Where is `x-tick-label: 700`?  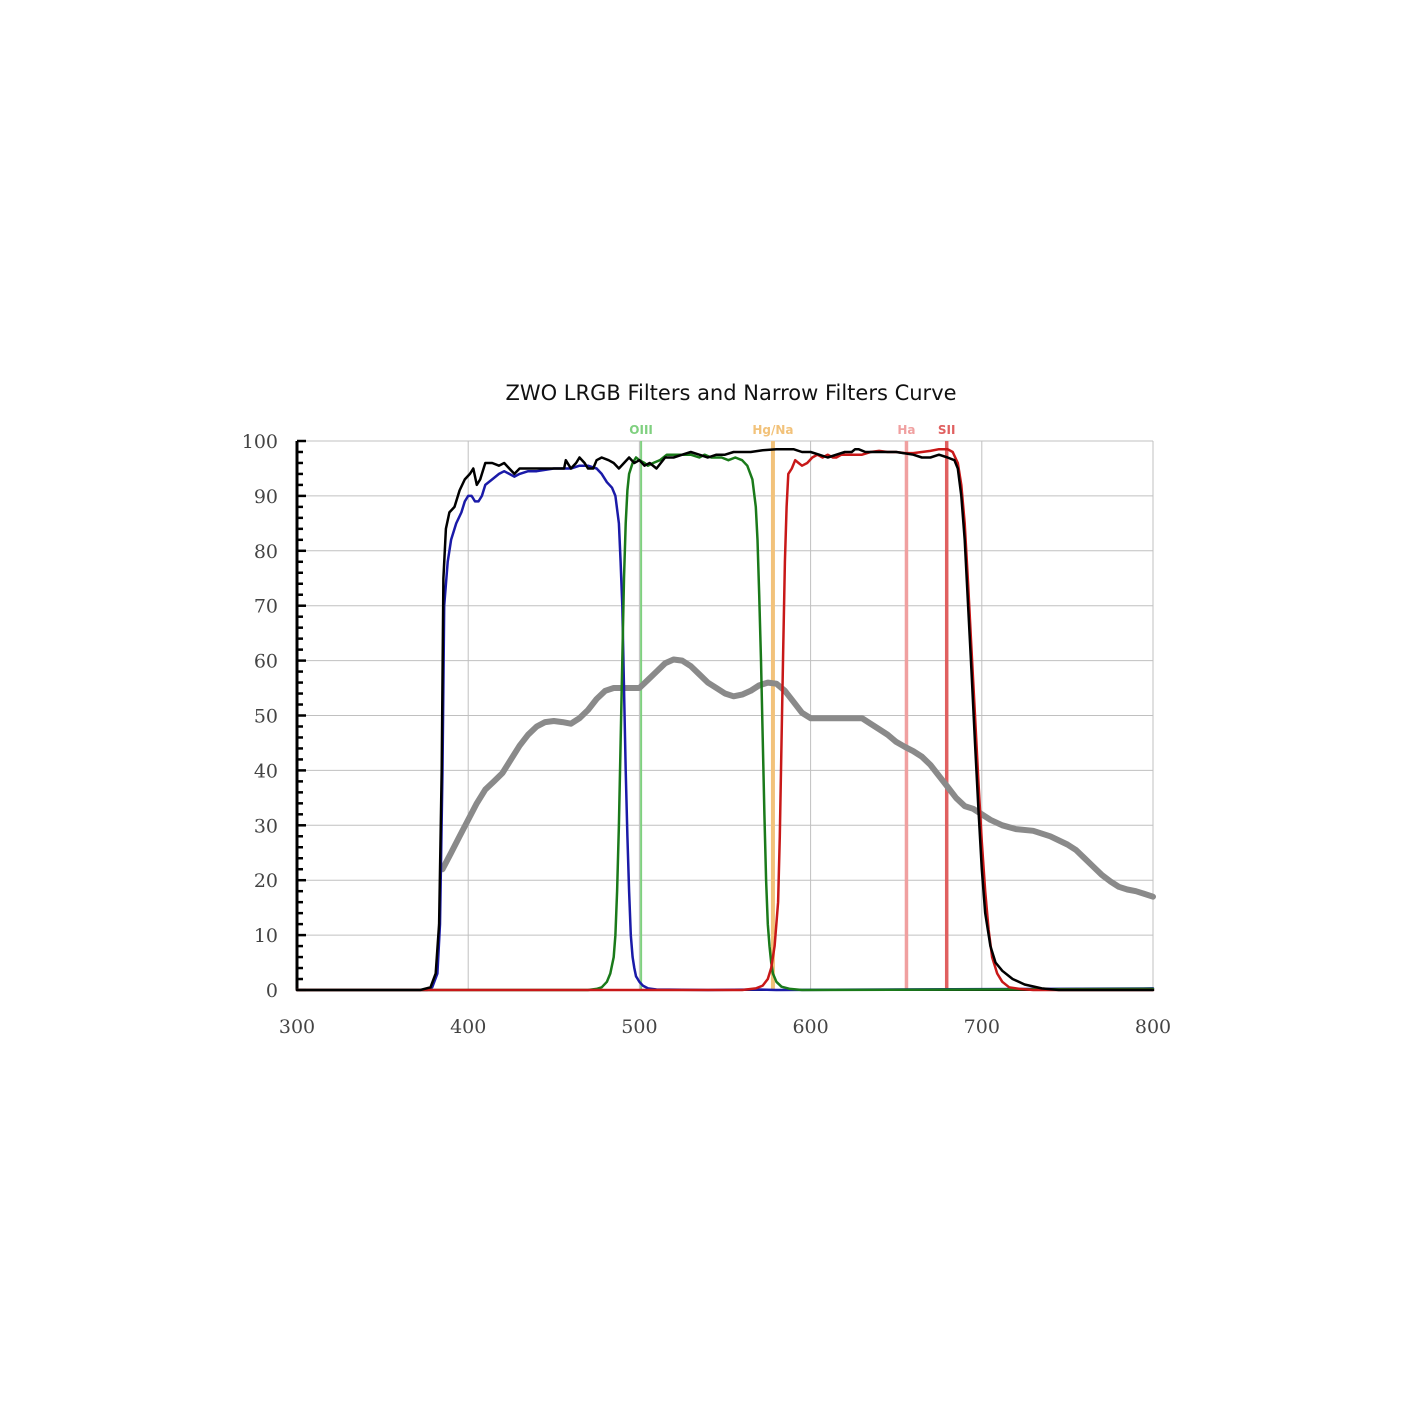 x-tick-label: 700 is located at coordinates (982, 1027).